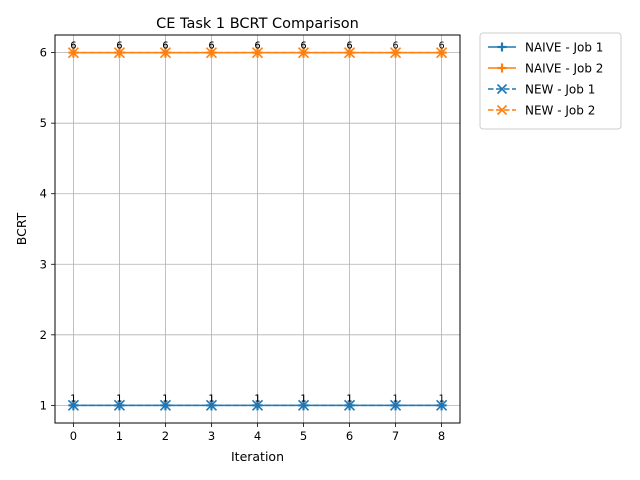 The height and width of the screenshot is (480, 640). Describe the element at coordinates (560, 111) in the screenshot. I see `legend-label: NEW - Job 2` at that location.